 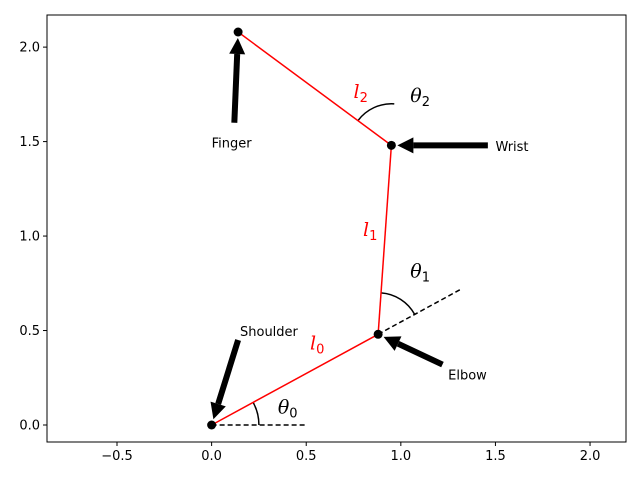 What do you see at coordinates (232, 143) in the screenshot?
I see `annotation-label: Finger` at bounding box center [232, 143].